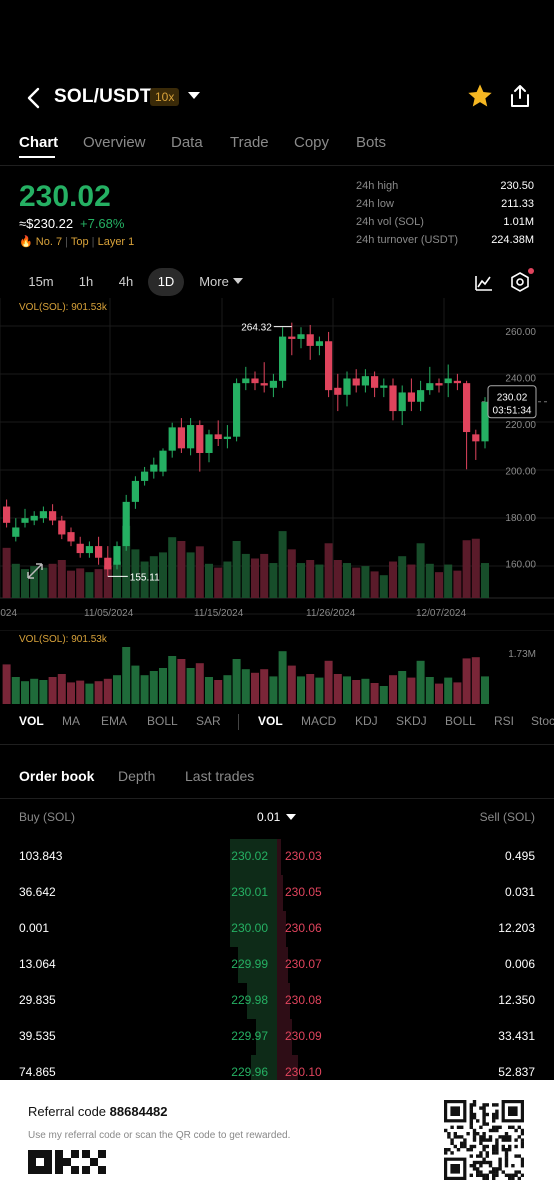 The width and height of the screenshot is (554, 1200). Describe the element at coordinates (187, 142) in the screenshot. I see `tab-data: Data` at that location.